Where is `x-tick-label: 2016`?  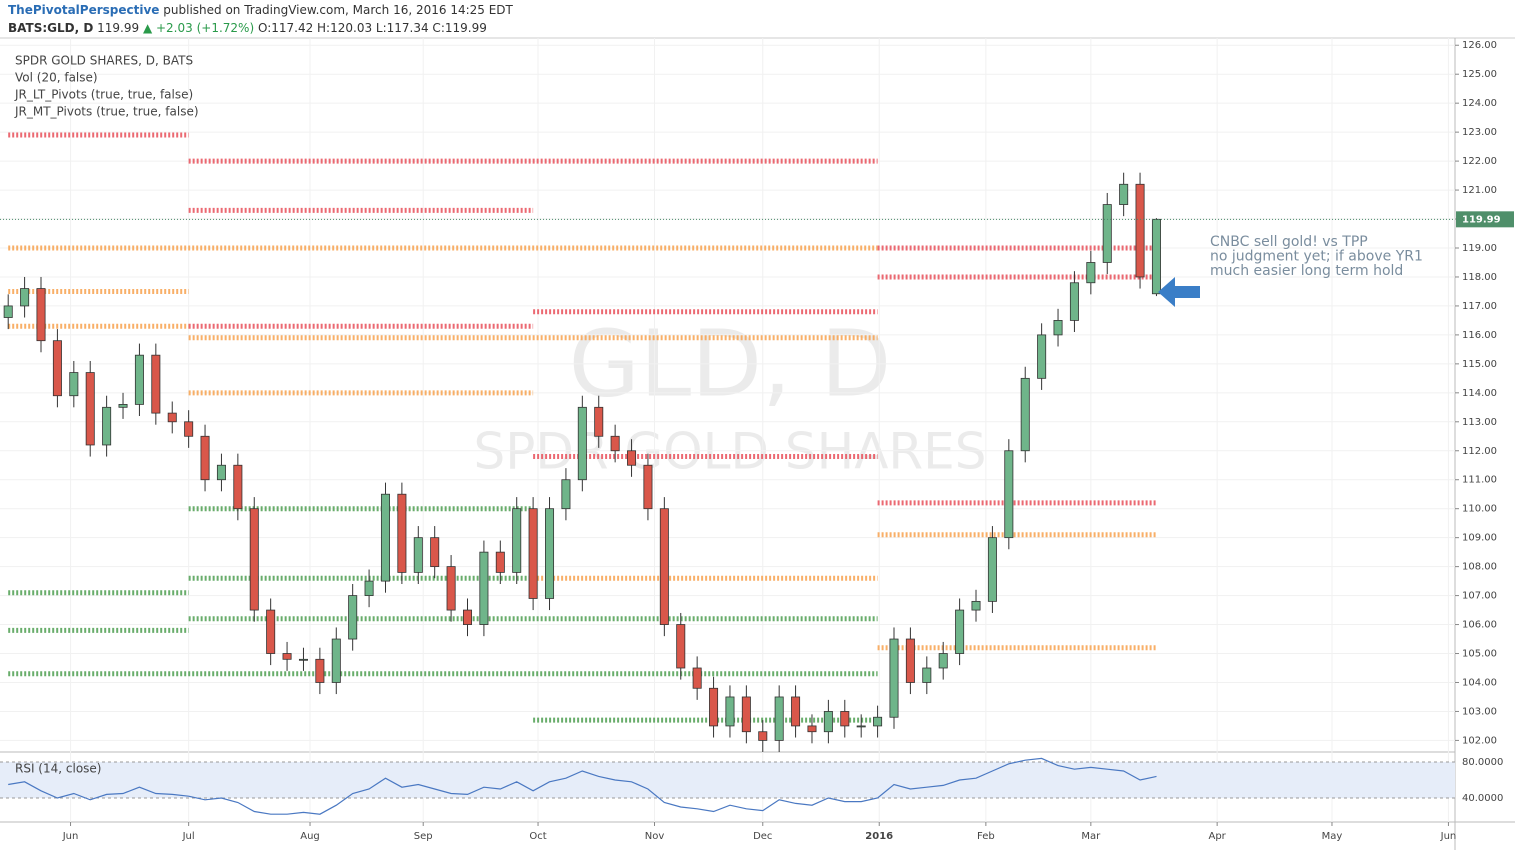 x-tick-label: 2016 is located at coordinates (879, 836).